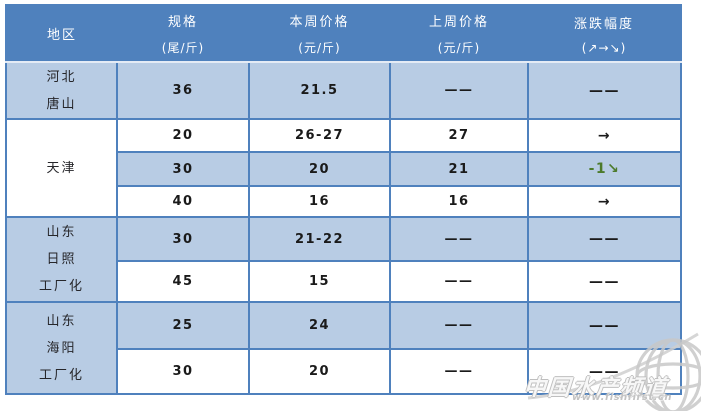 This screenshot has width=701, height=411. I want to click on region-line: 河北, so click(61, 77).